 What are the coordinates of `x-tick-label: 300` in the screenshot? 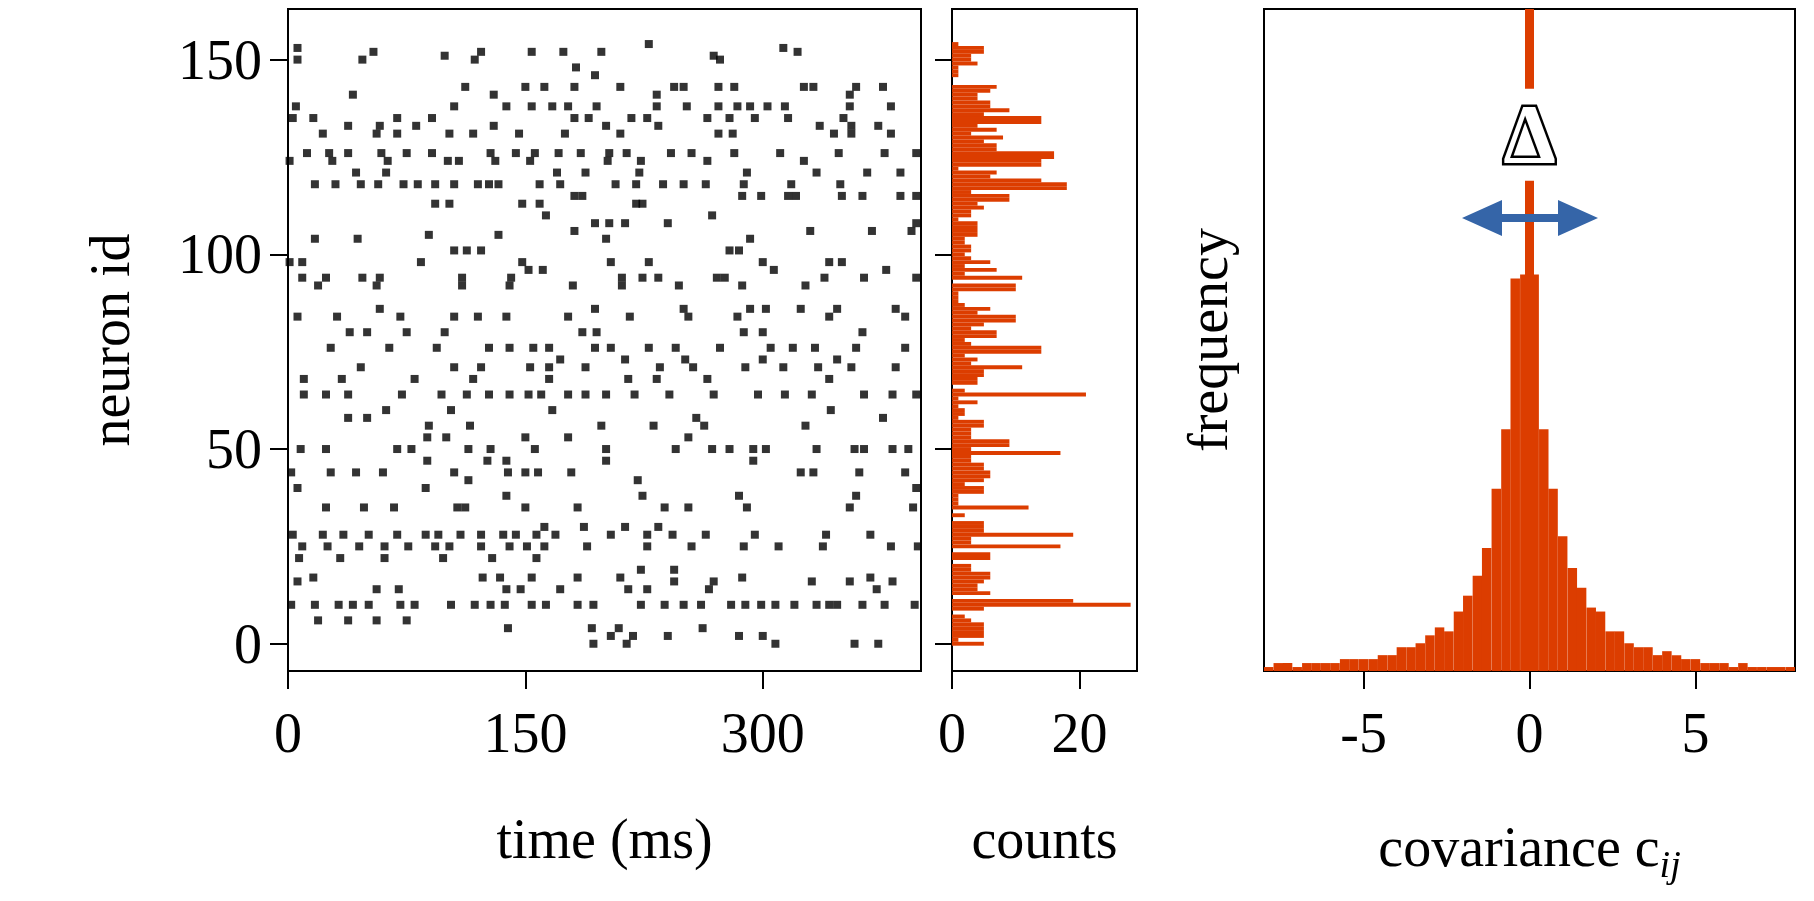 It's located at (762, 733).